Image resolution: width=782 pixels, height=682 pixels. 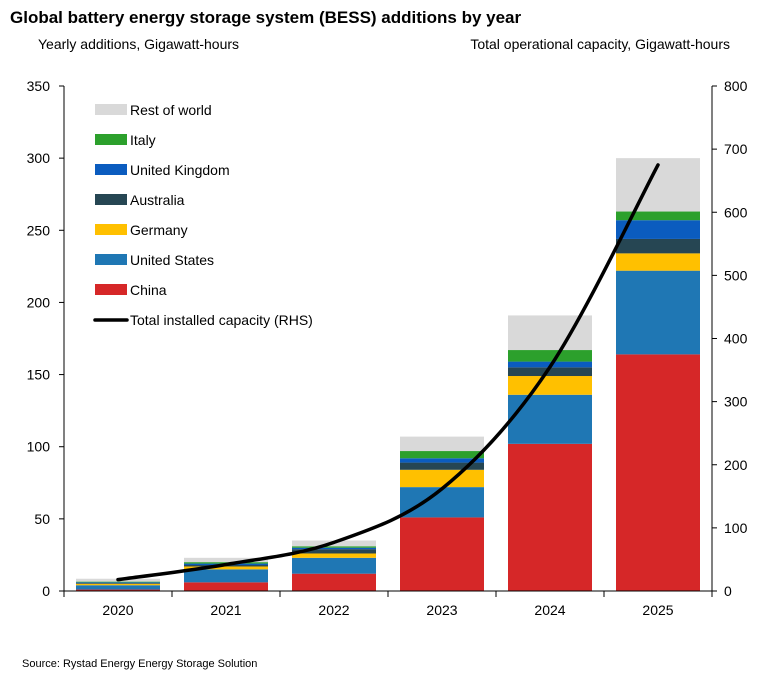 What do you see at coordinates (658, 229) in the screenshot?
I see `bar-united-kingdom-2025` at bounding box center [658, 229].